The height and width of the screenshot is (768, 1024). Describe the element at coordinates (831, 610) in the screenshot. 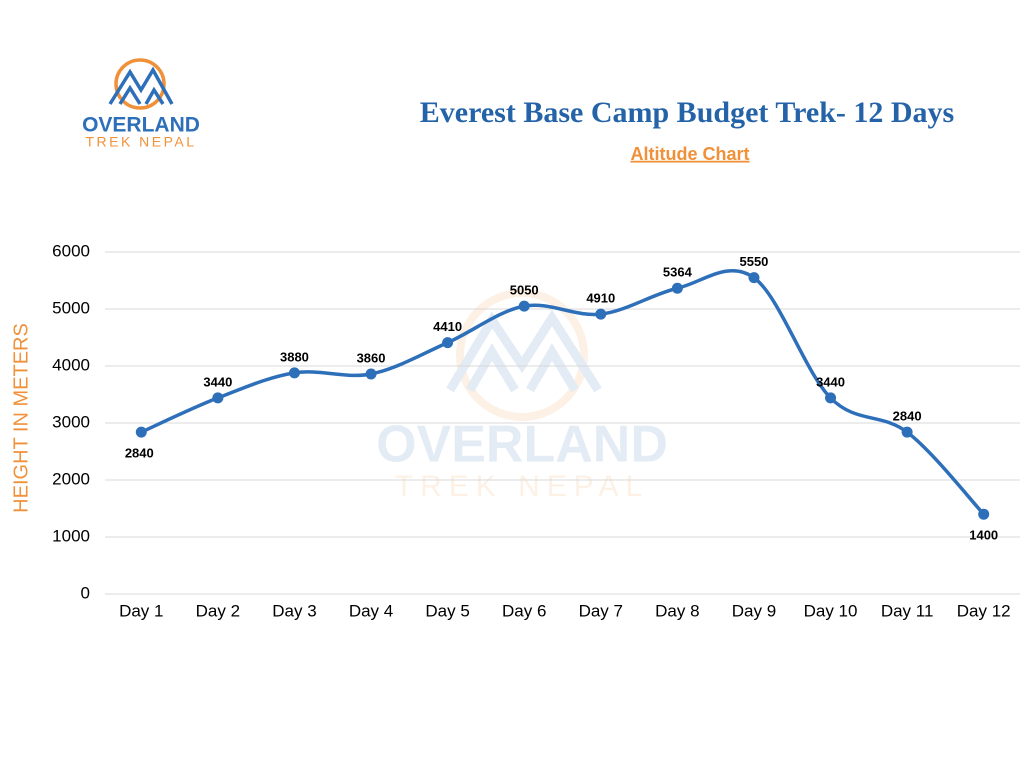

I see `x-tick-label: Day 10` at that location.